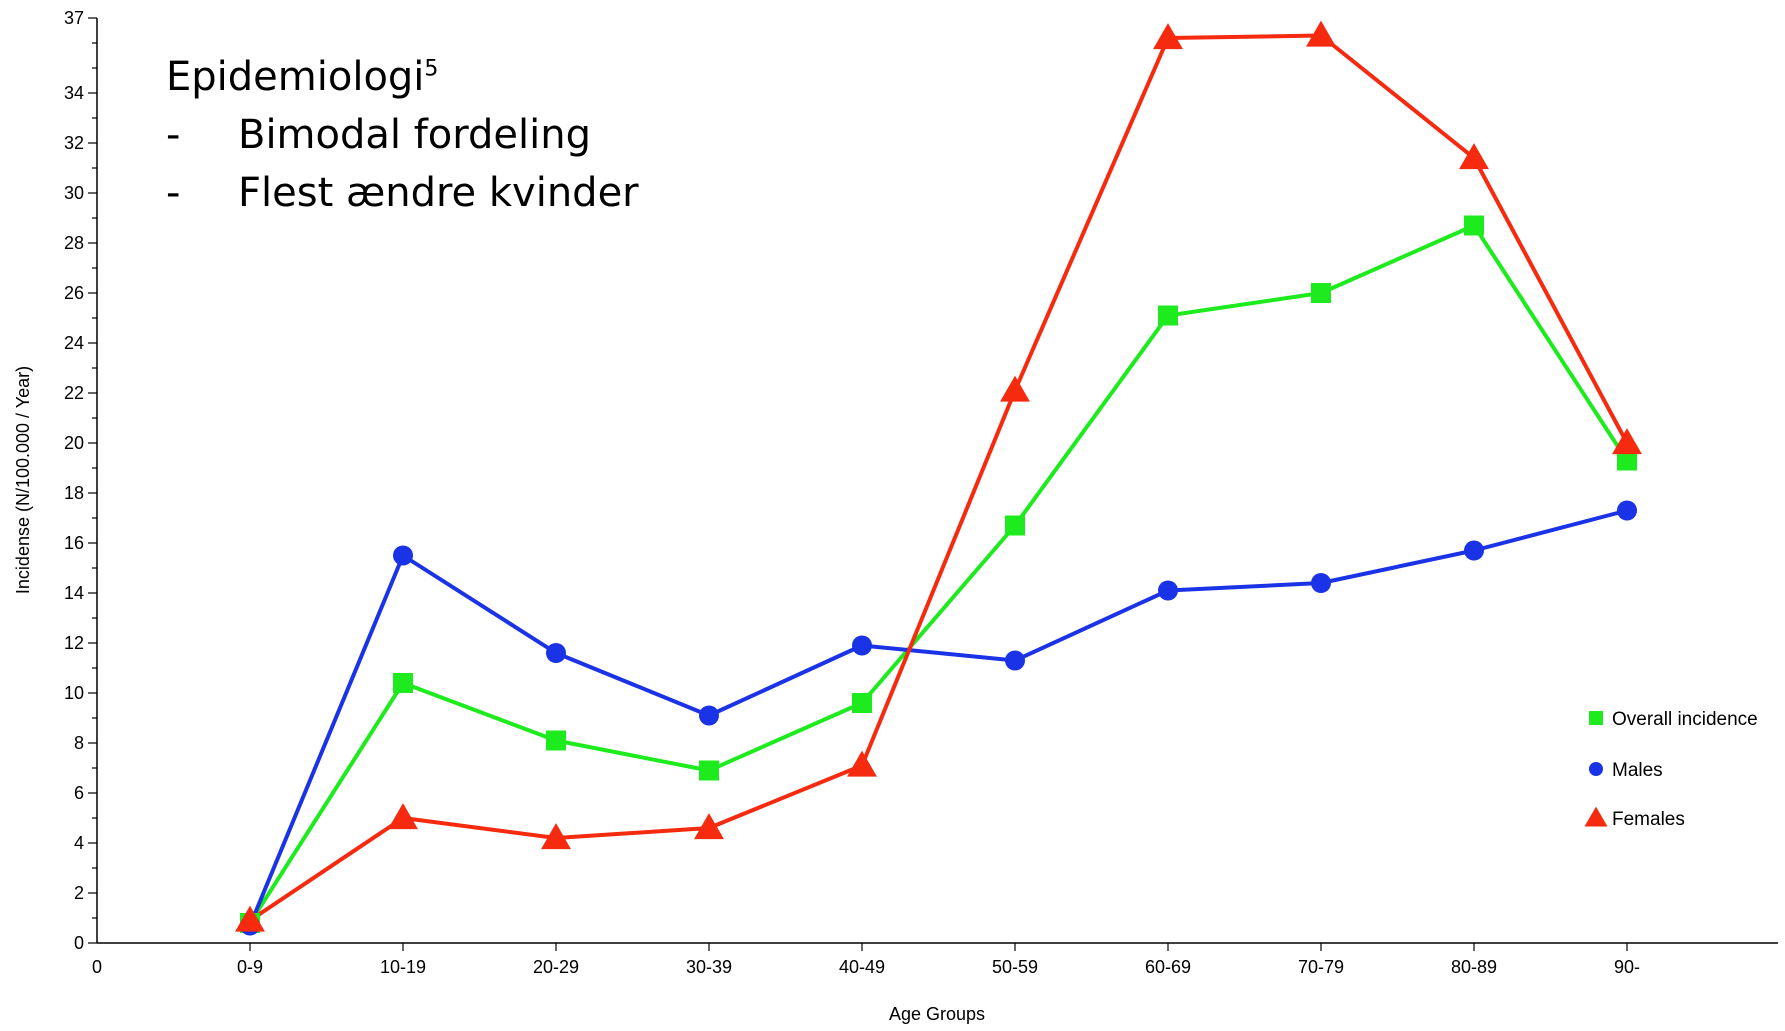 Image resolution: width=1785 pixels, height=1031 pixels. Describe the element at coordinates (1596, 718) in the screenshot. I see `legend-marker-square` at that location.